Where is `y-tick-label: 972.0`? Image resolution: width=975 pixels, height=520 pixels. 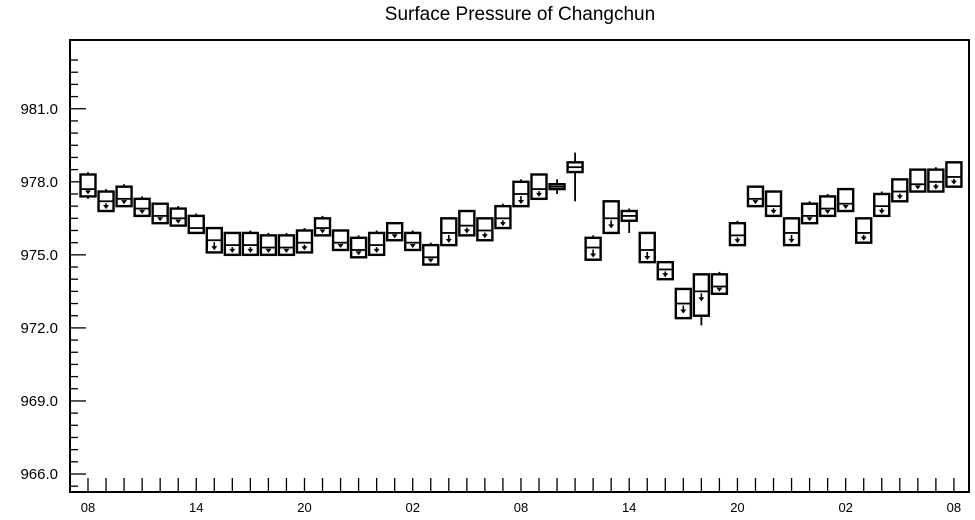 y-tick-label: 972.0 is located at coordinates (39, 328).